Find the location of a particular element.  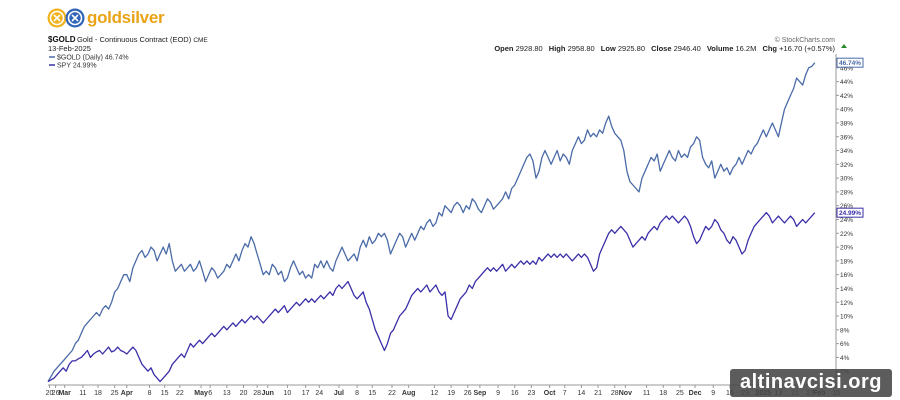

x-tick-label: 10 is located at coordinates (288, 393).